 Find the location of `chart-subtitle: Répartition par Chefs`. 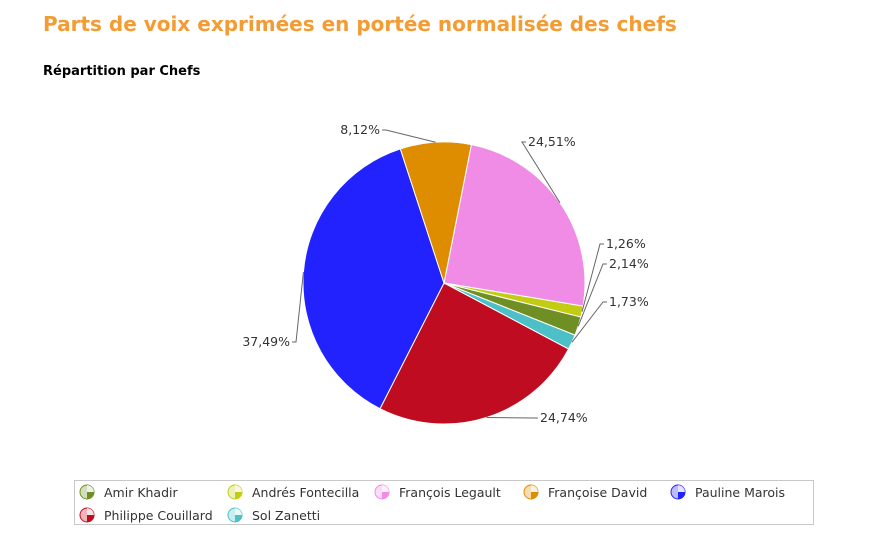

chart-subtitle: Répartition par Chefs is located at coordinates (122, 71).